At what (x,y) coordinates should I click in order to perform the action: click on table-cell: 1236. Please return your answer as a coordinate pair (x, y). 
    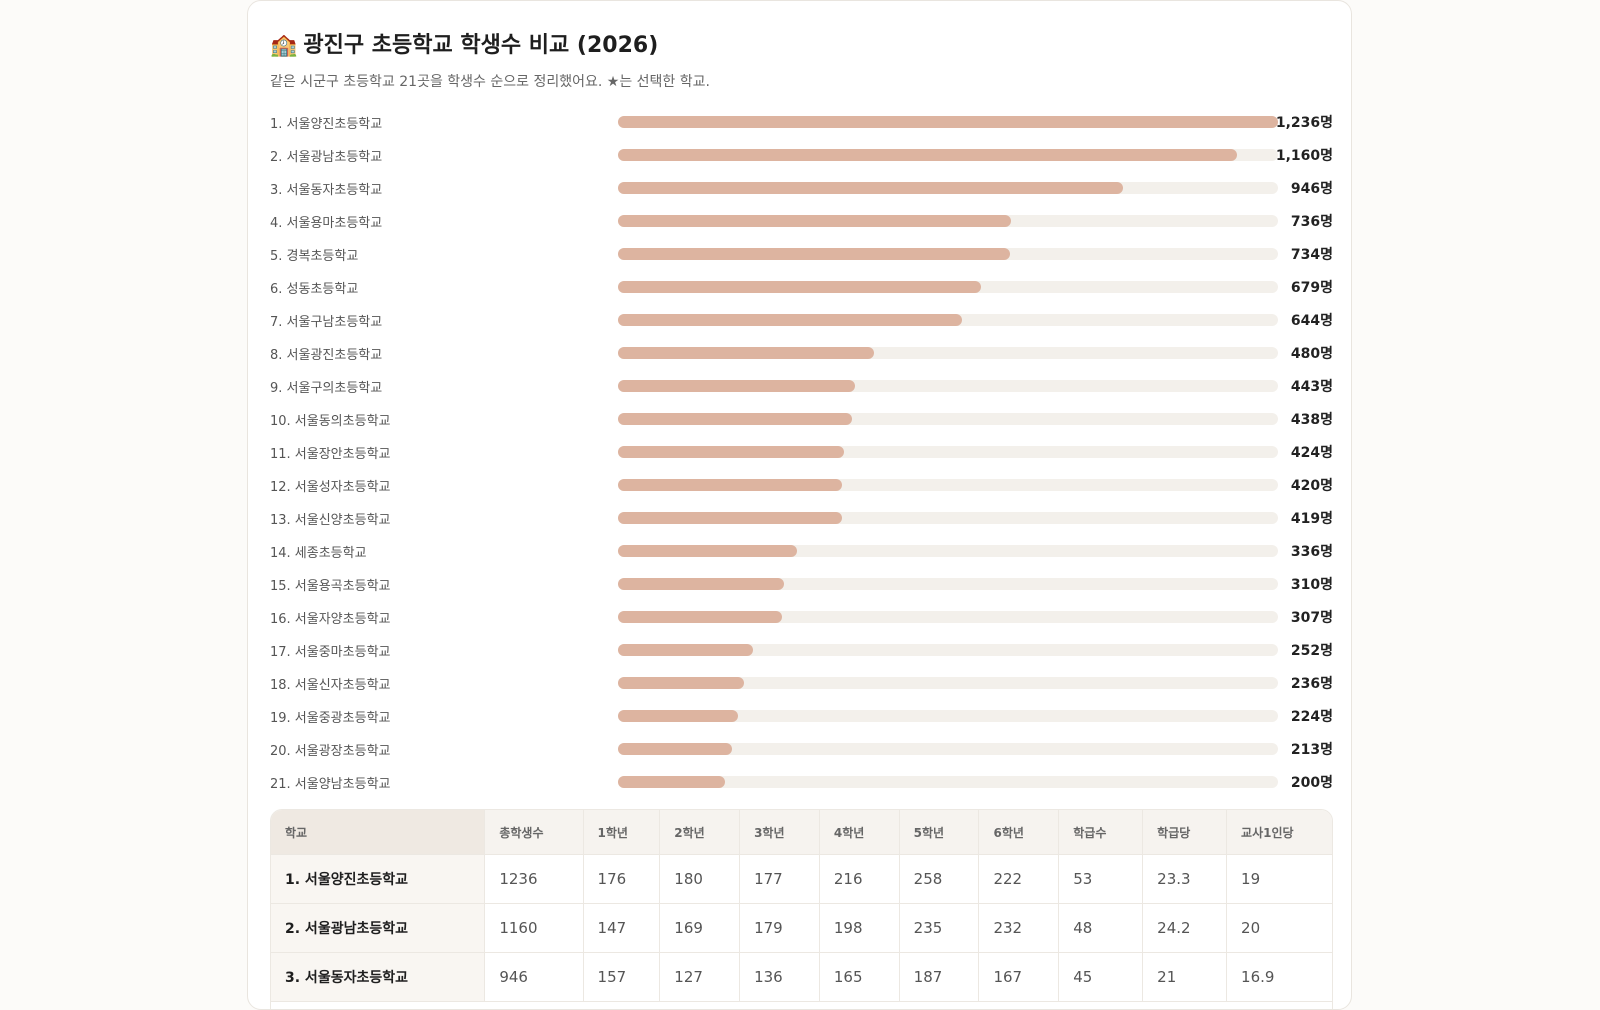
    Looking at the image, I should click on (534, 879).